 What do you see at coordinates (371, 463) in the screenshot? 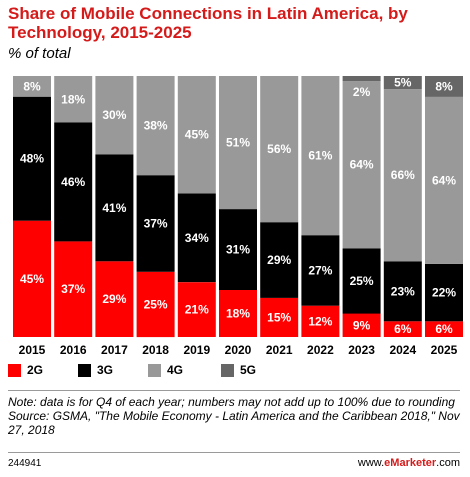
I see `brand-prefix: www.` at bounding box center [371, 463].